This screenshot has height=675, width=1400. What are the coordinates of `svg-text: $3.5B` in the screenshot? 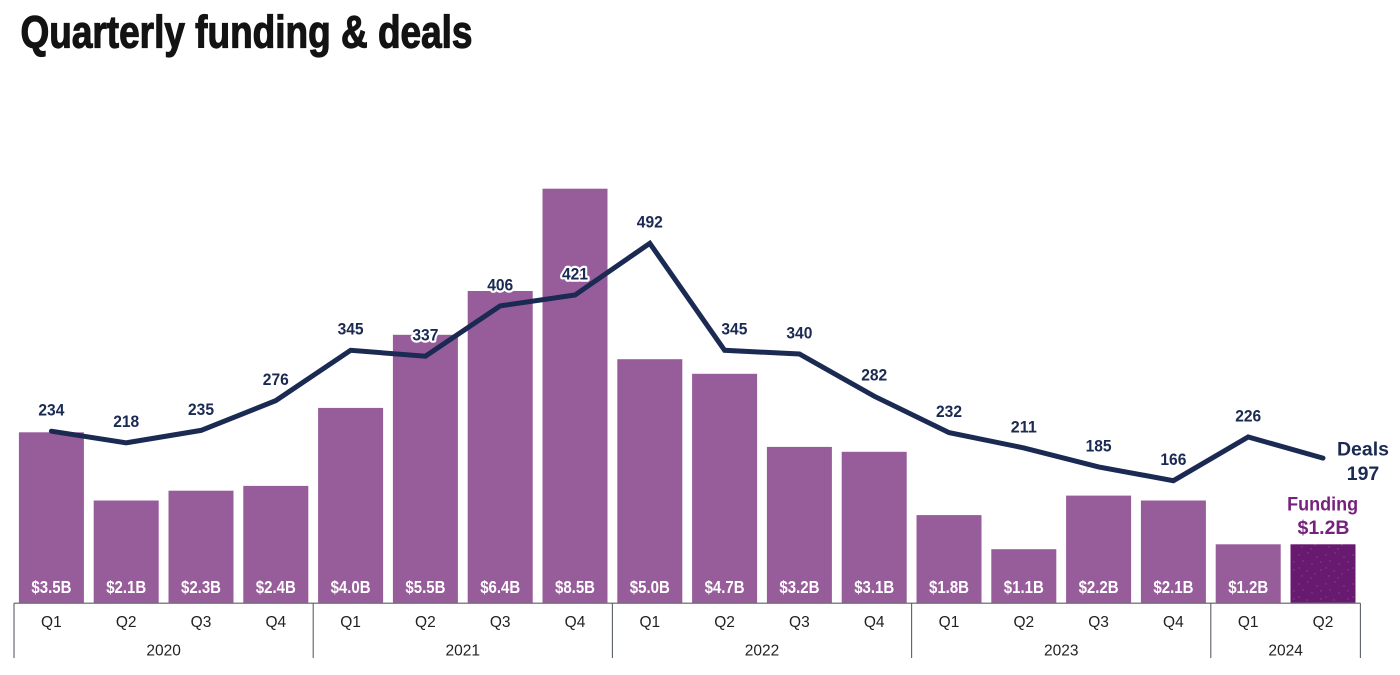 It's located at (51, 587).